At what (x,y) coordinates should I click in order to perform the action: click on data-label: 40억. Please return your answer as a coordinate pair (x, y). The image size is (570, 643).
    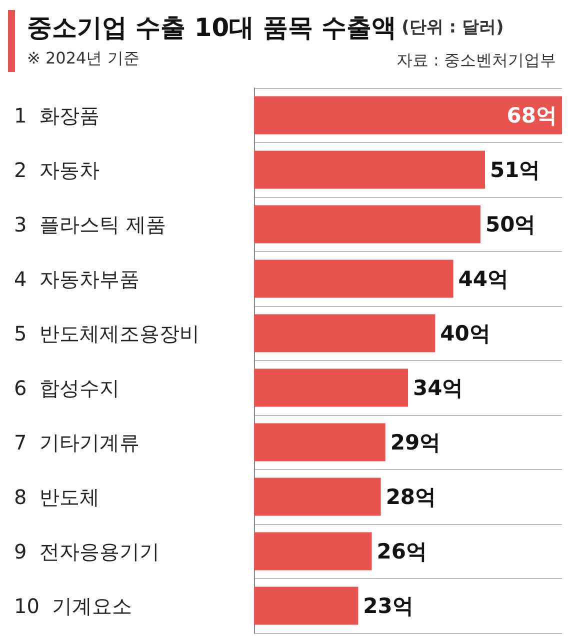
    Looking at the image, I should click on (465, 333).